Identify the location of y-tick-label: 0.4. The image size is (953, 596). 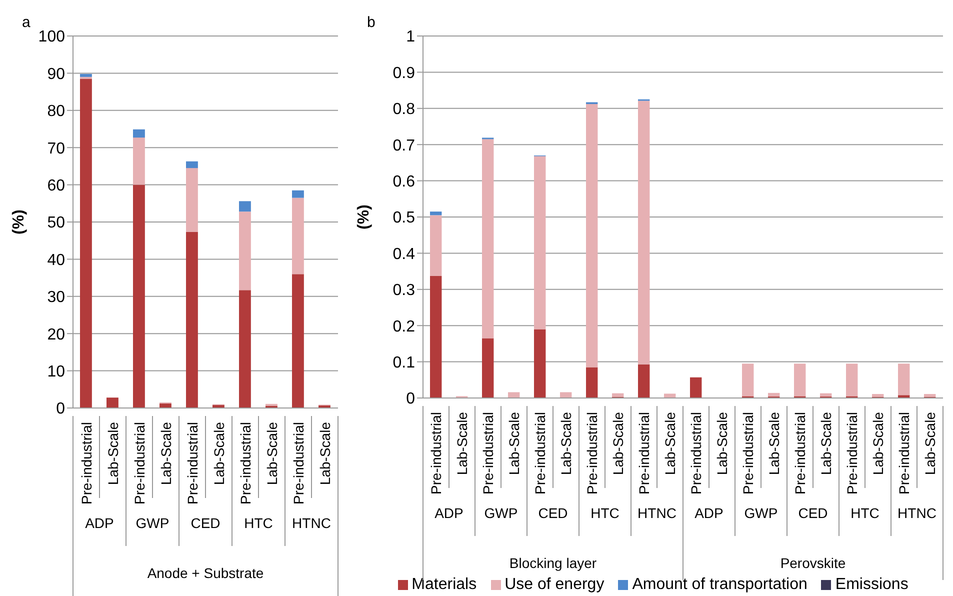
(404, 254).